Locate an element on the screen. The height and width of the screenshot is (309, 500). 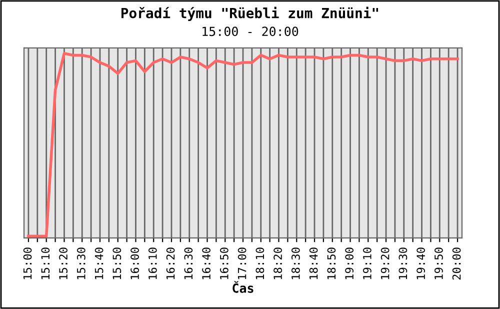
x-tick-label: 16:40 is located at coordinates (206, 264).